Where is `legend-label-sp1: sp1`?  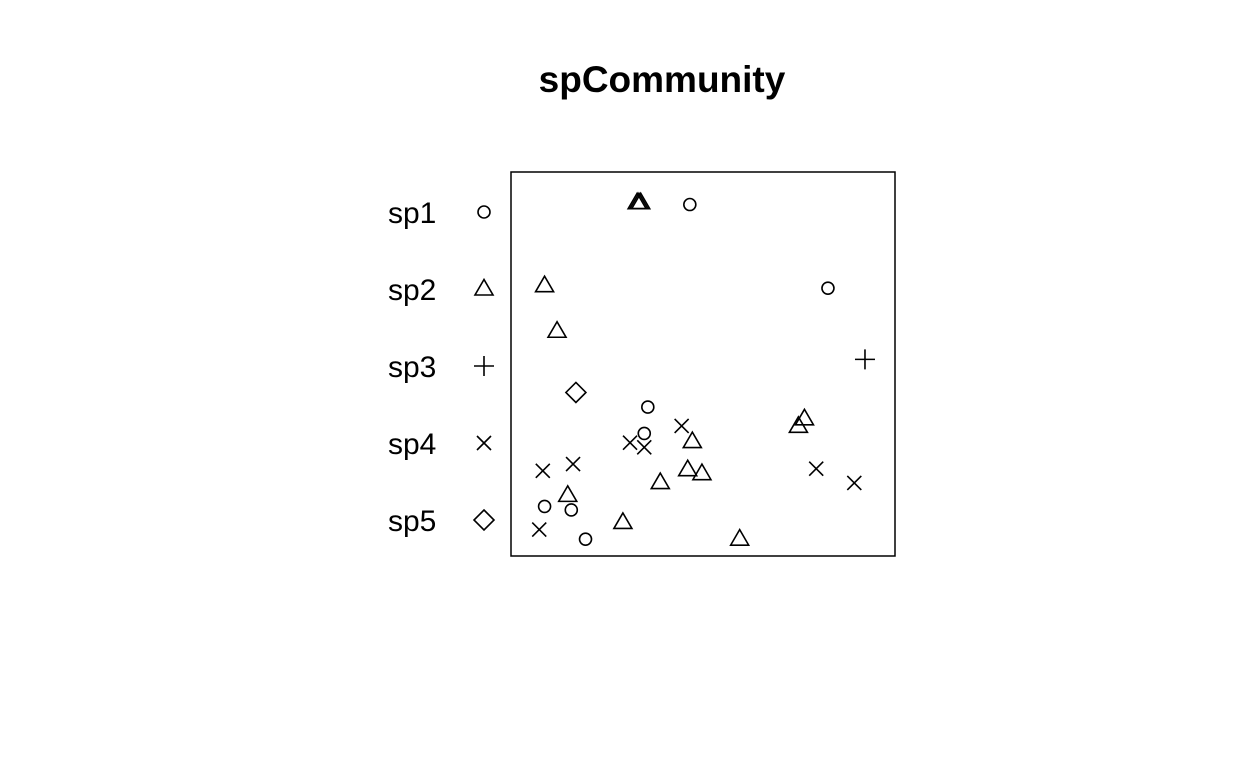 legend-label-sp1: sp1 is located at coordinates (412, 213).